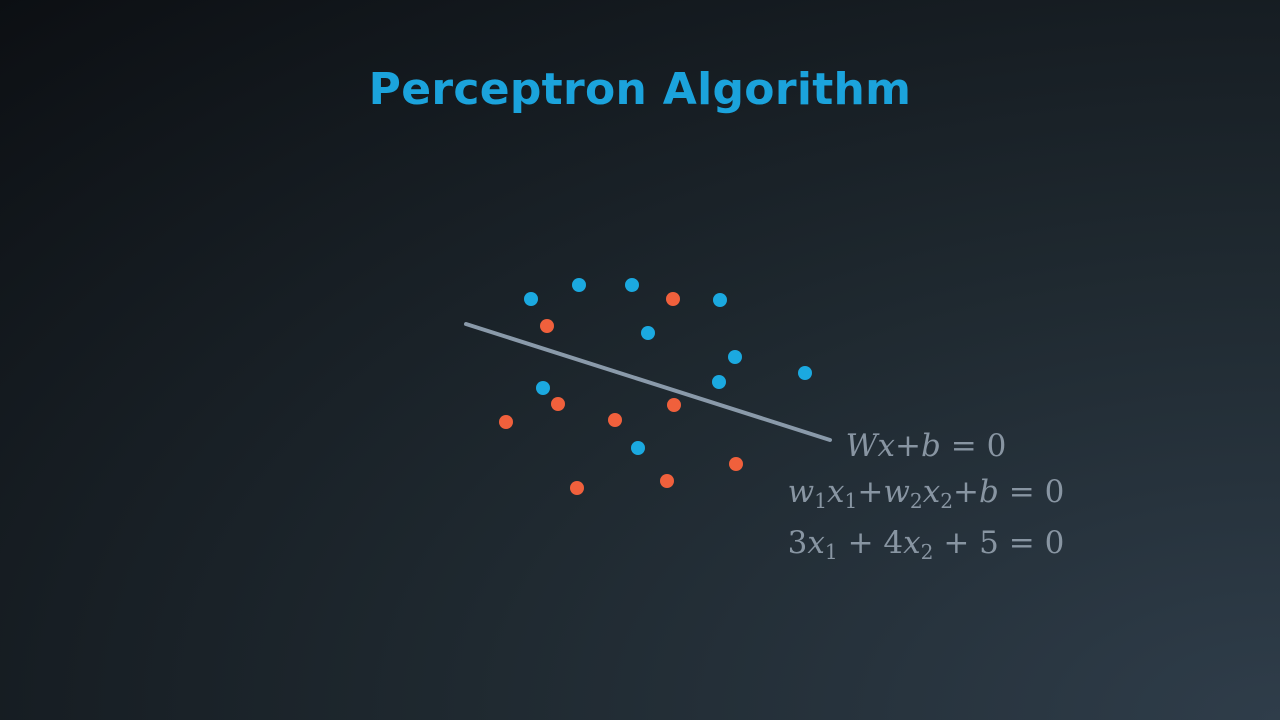 This screenshot has height=720, width=1280. Describe the element at coordinates (926, 446) in the screenshot. I see `equation-general: Wx+b = 0` at that location.